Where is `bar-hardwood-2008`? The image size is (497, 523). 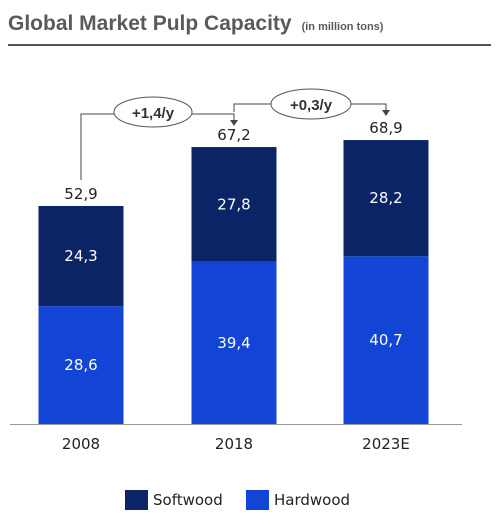
bar-hardwood-2008 is located at coordinates (81, 365).